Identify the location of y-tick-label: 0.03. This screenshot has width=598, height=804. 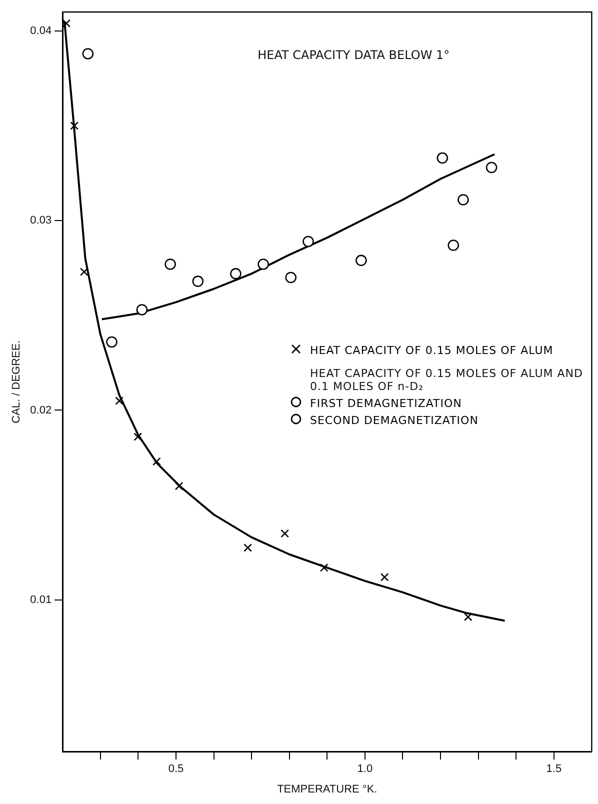
(41, 220).